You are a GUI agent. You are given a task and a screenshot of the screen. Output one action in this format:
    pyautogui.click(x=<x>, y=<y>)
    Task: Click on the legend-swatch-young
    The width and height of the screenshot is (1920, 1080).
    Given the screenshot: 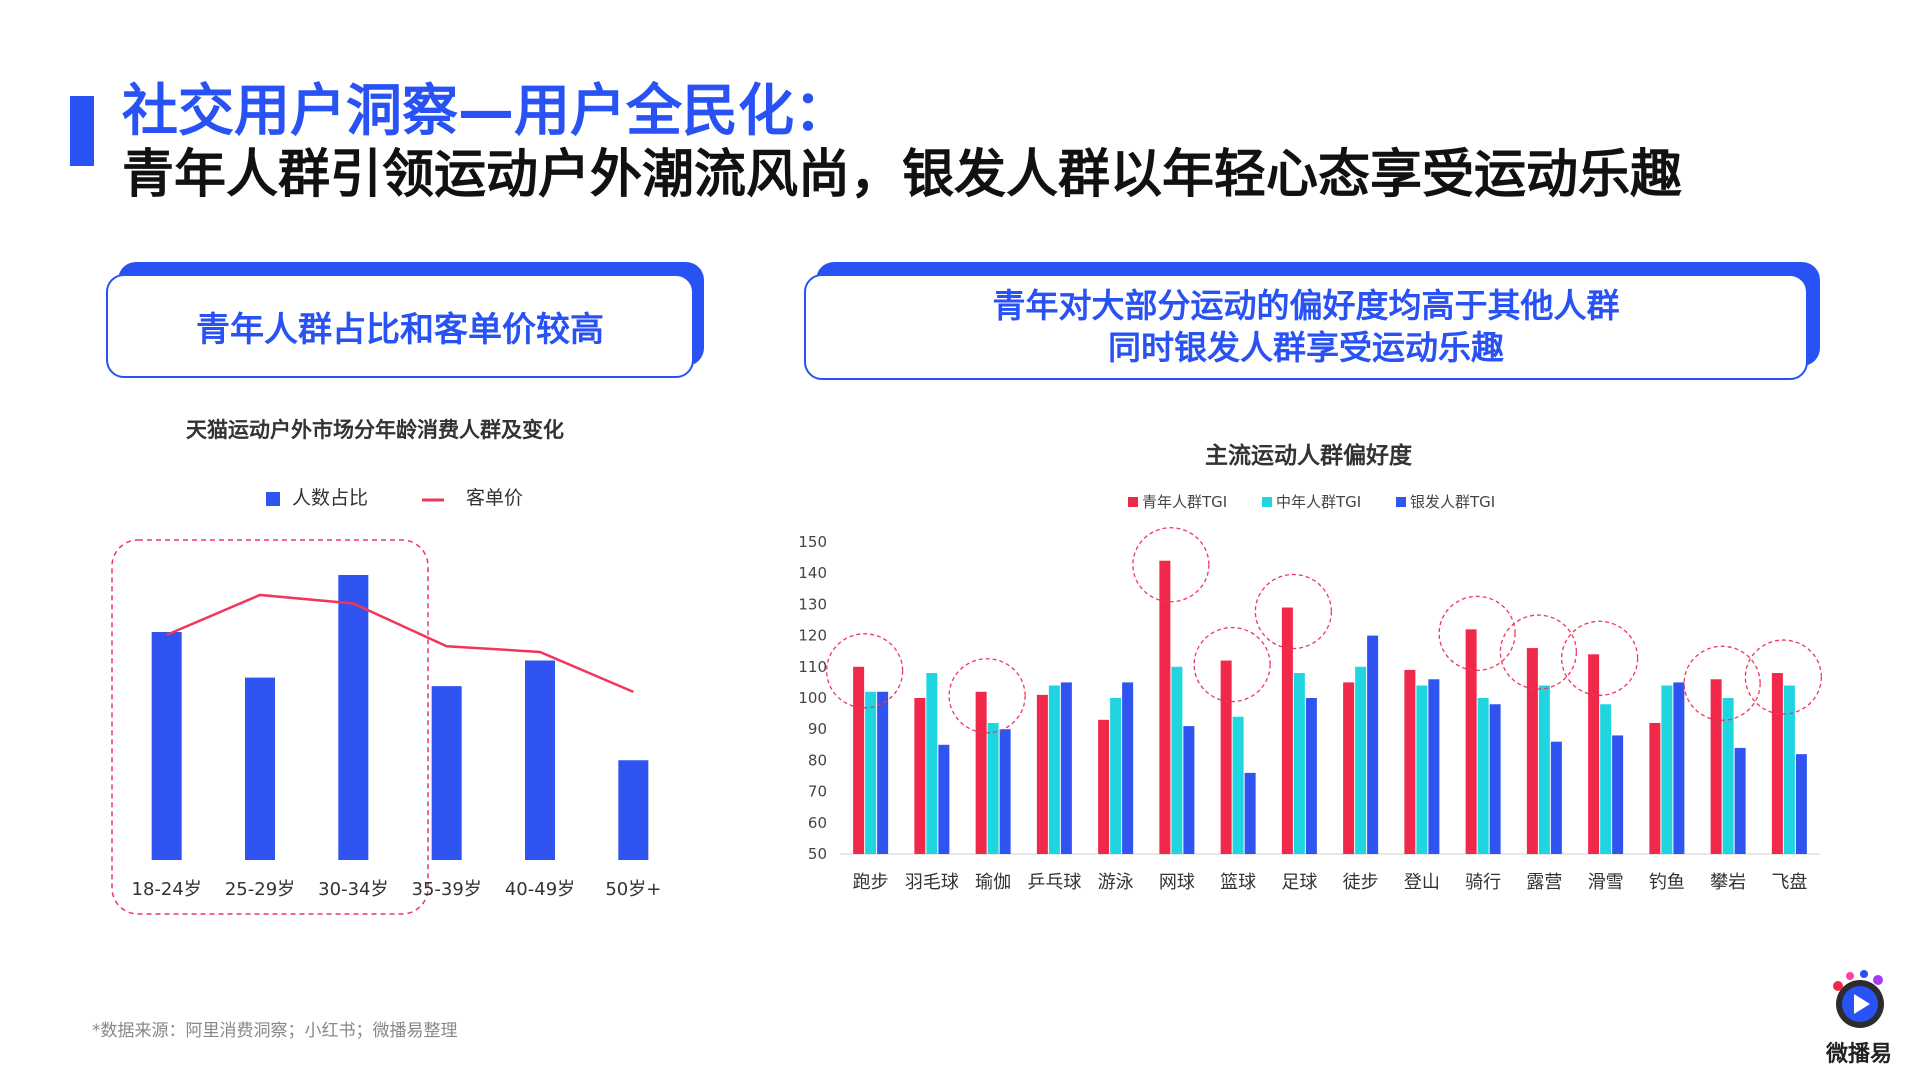 What is the action you would take?
    pyautogui.click(x=1133, y=502)
    